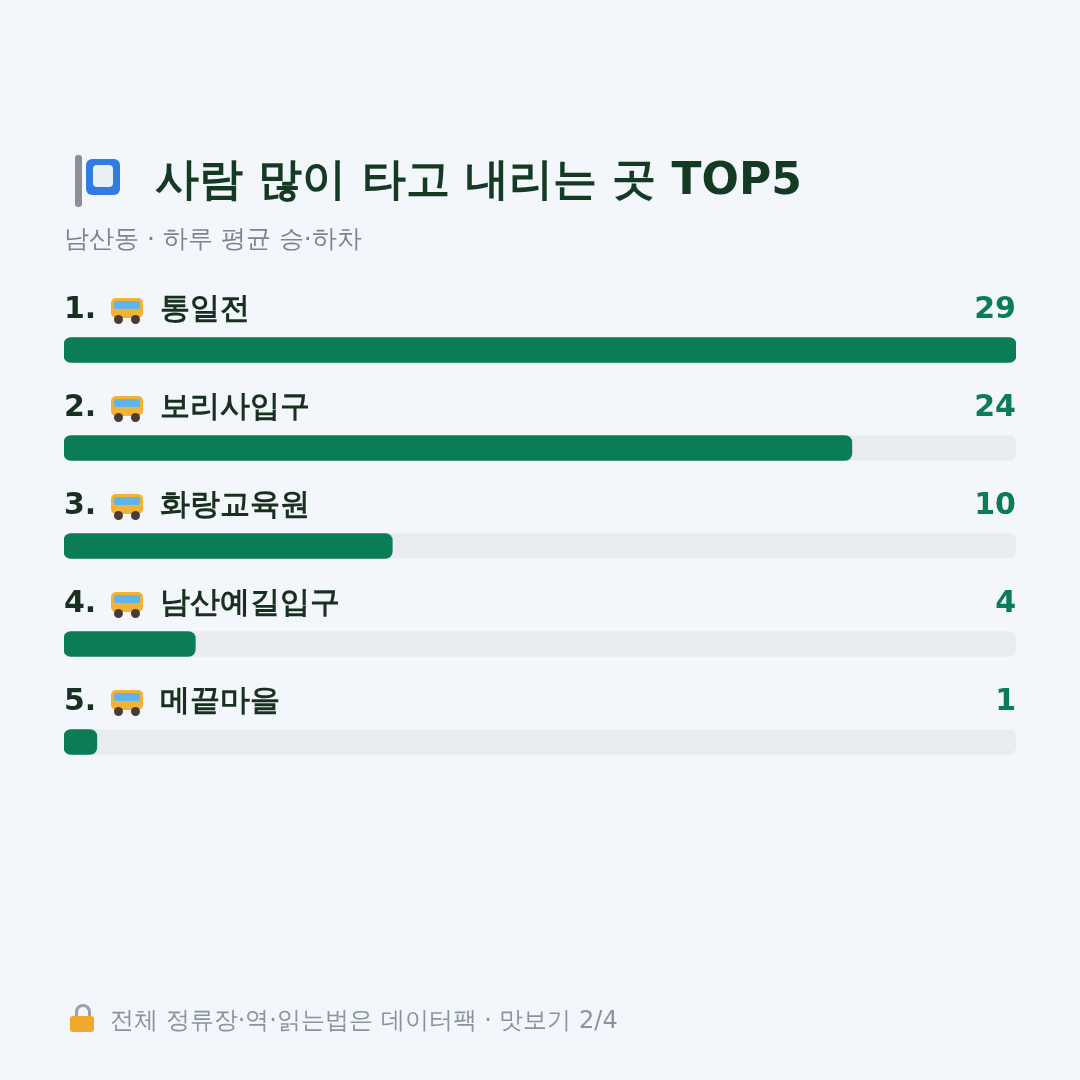  Describe the element at coordinates (187, 405) in the screenshot. I see `category-label: 2. 보리사입구` at that location.